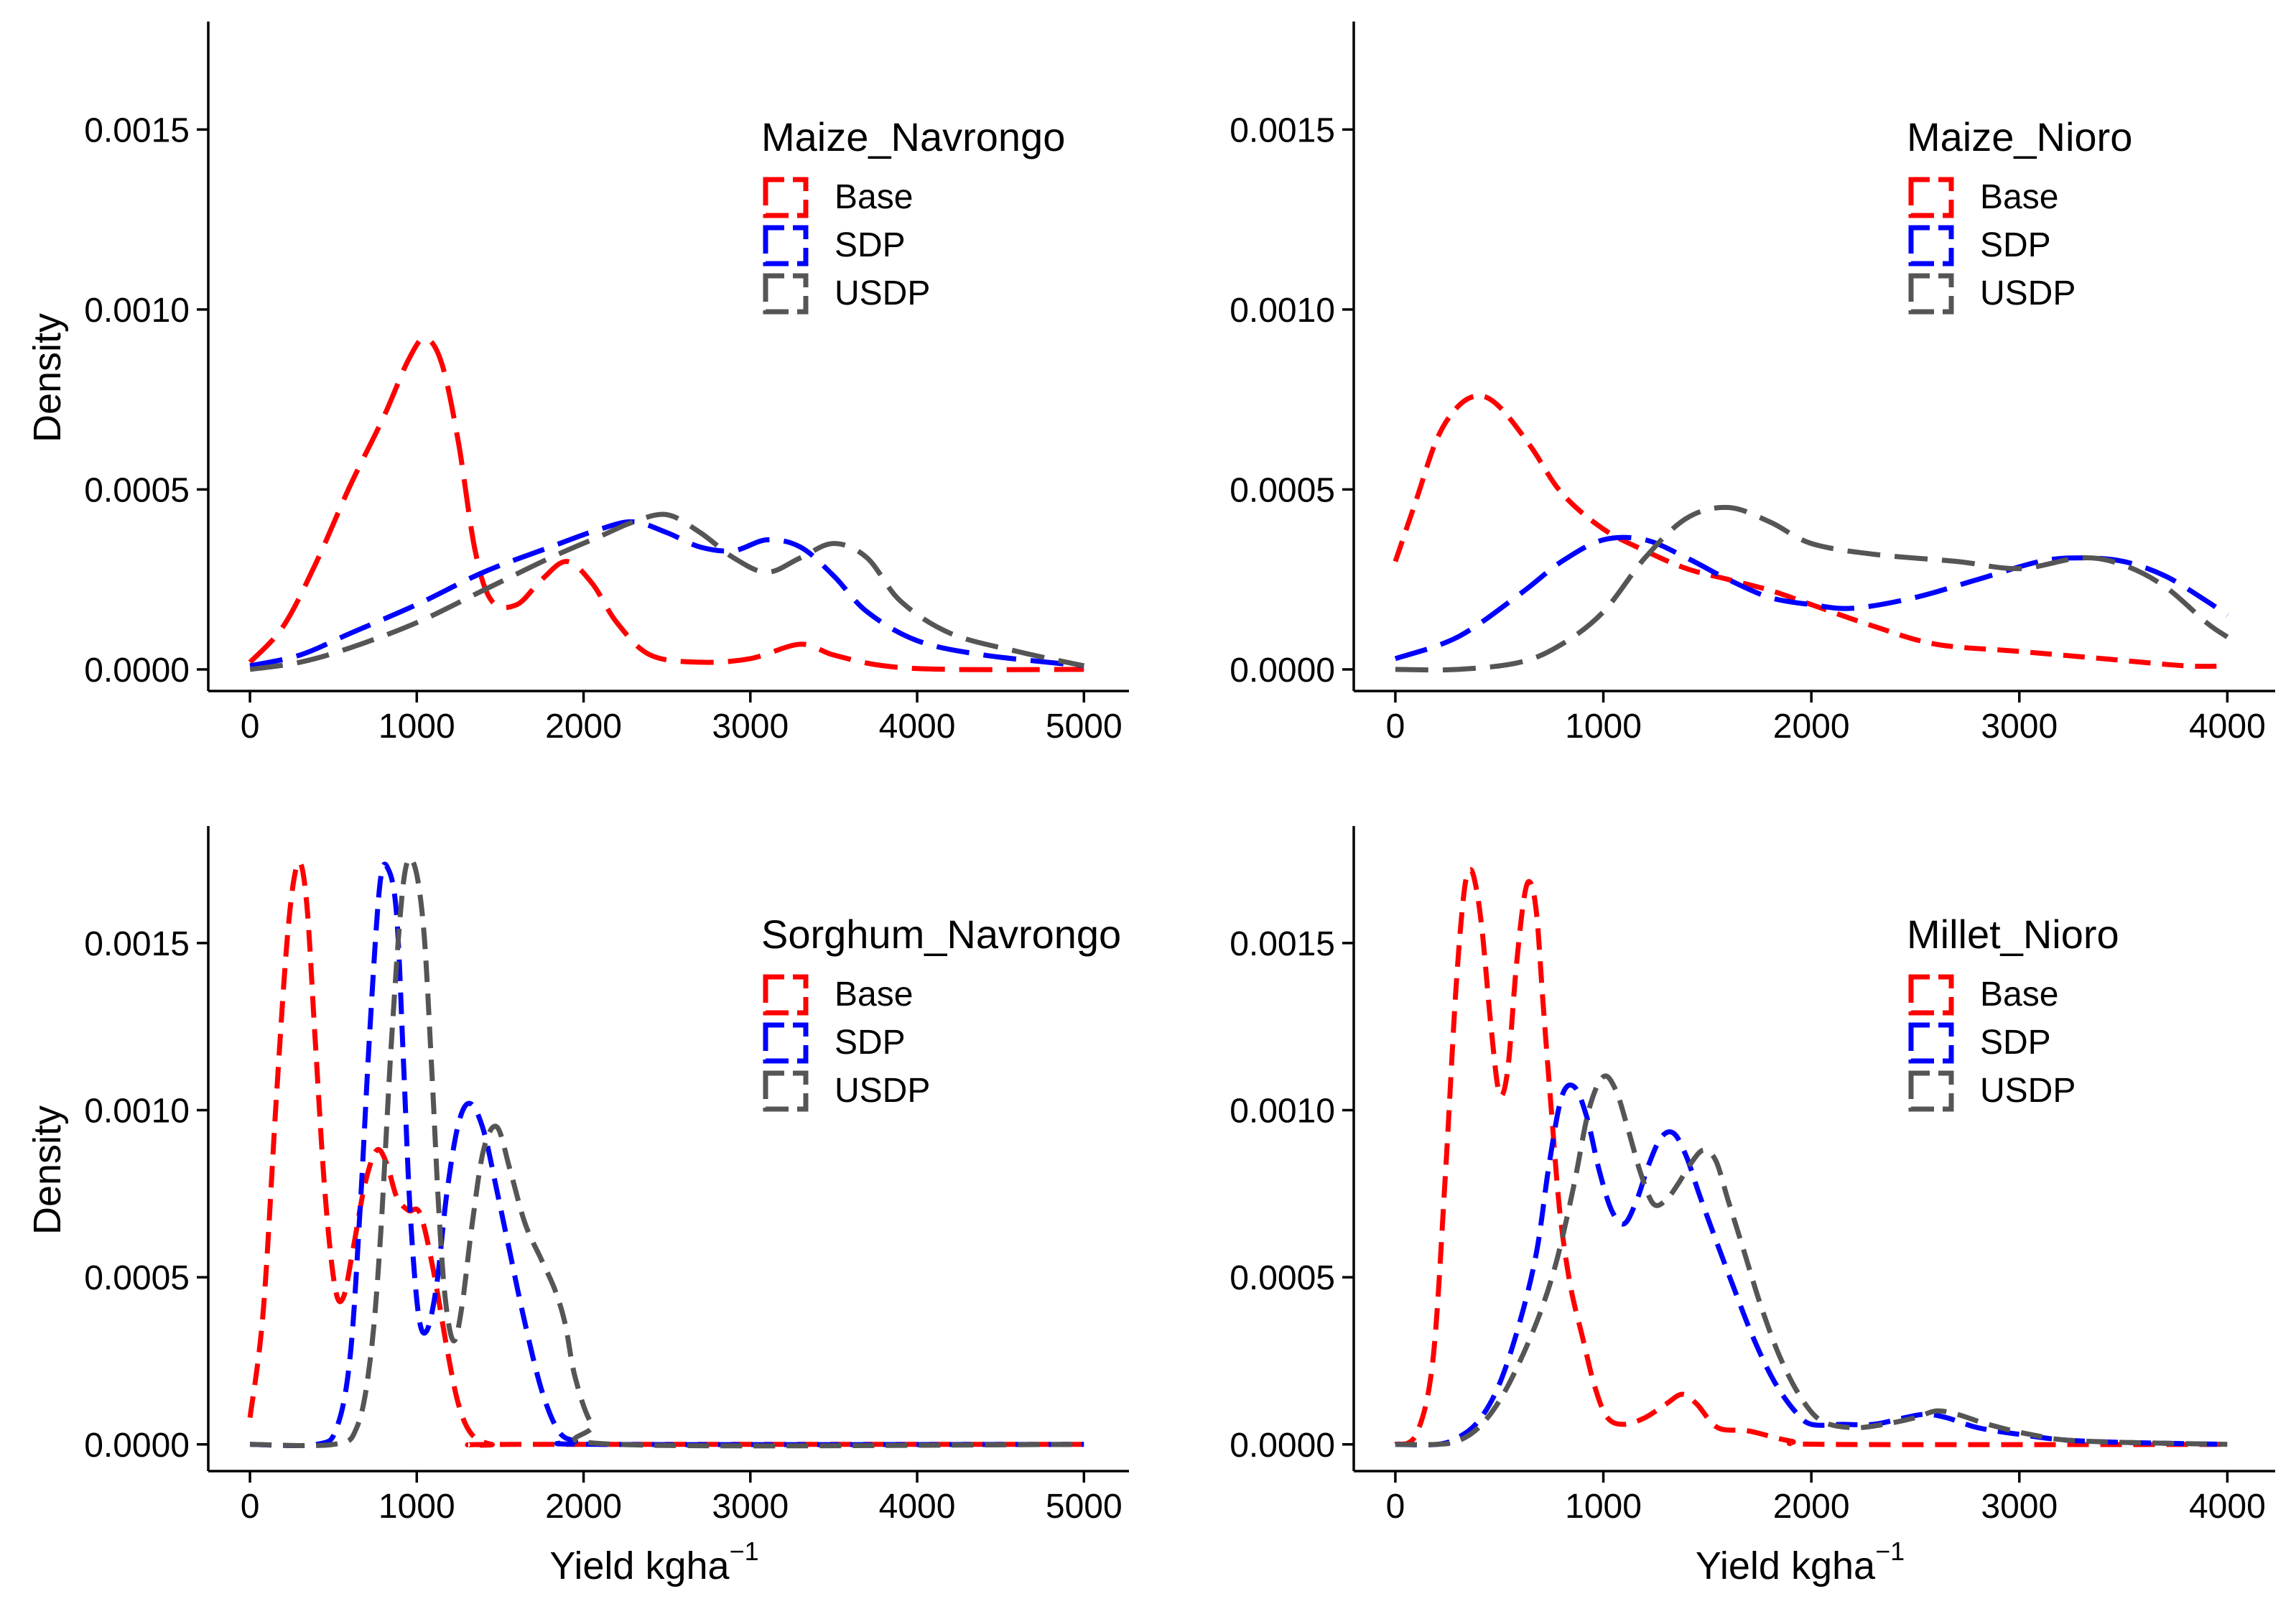 The width and height of the screenshot is (2296, 1604). Describe the element at coordinates (941, 934) in the screenshot. I see `legend-title: Sorghum_Navrongo` at that location.